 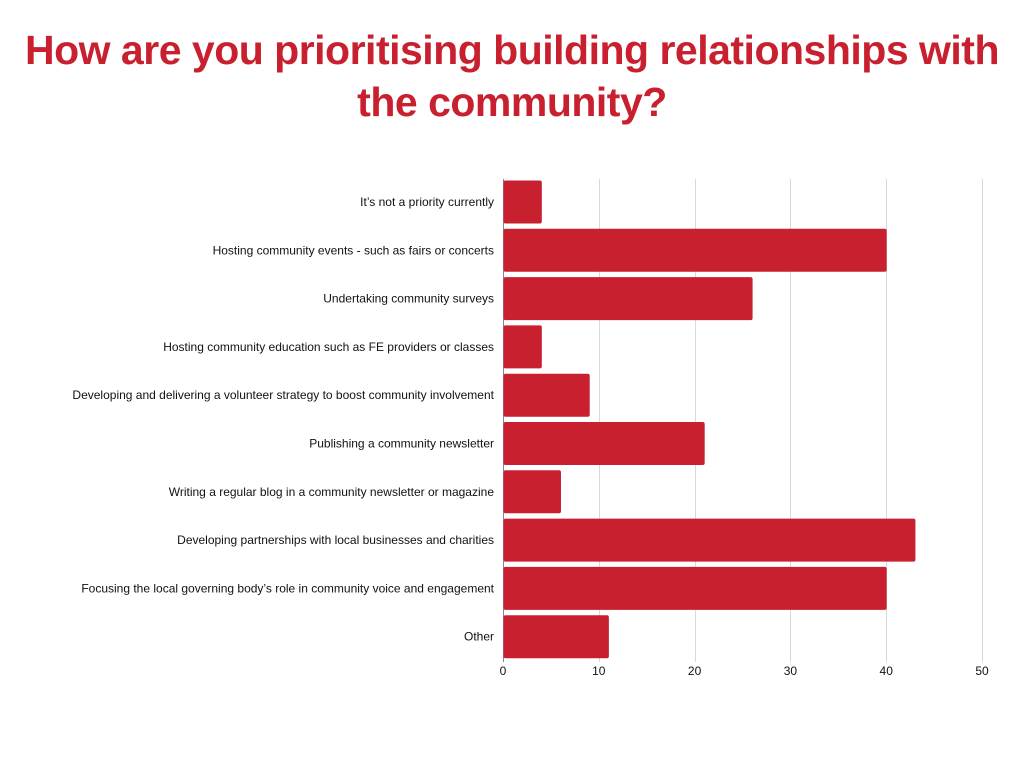 What do you see at coordinates (695, 671) in the screenshot?
I see `x-tick-label: 20` at bounding box center [695, 671].